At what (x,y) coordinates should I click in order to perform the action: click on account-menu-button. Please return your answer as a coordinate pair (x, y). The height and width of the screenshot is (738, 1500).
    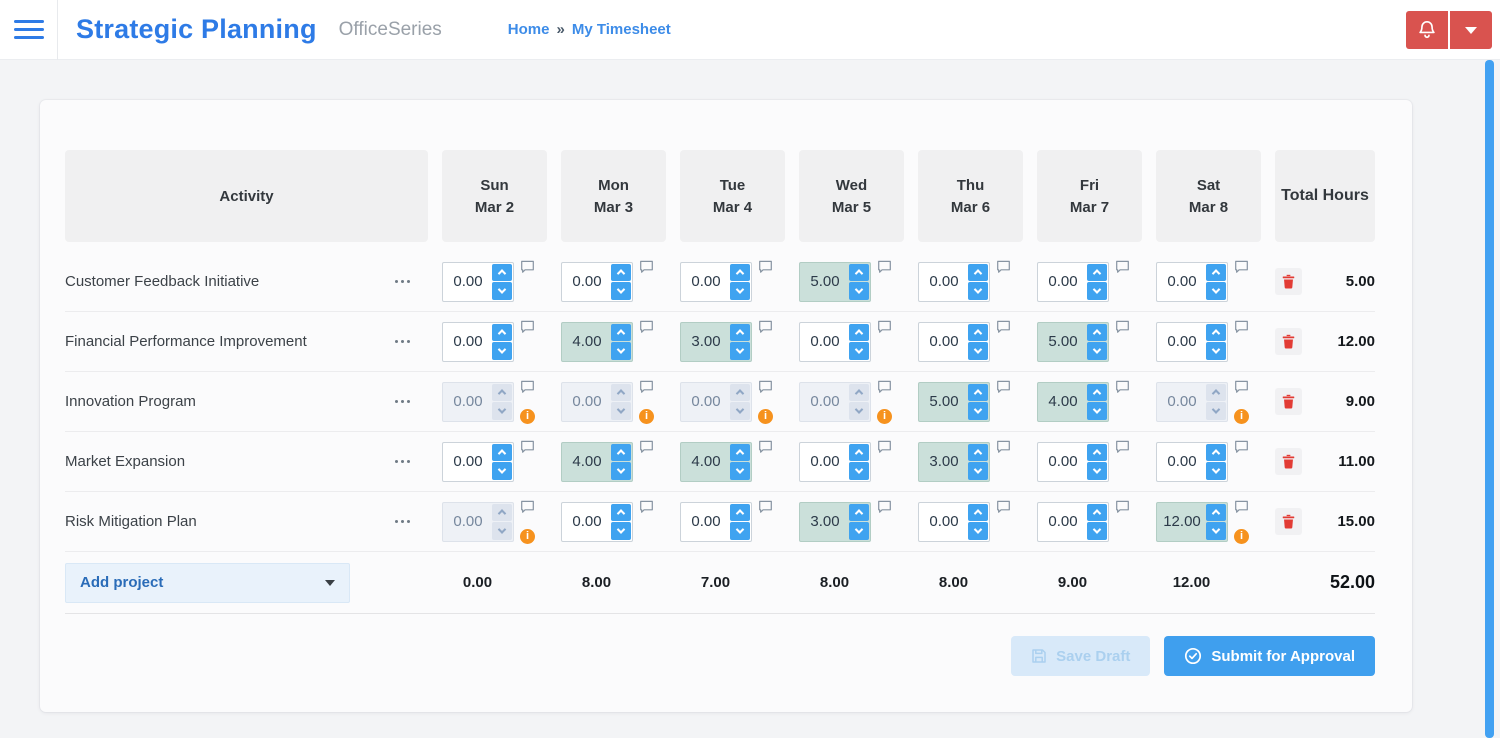
    Looking at the image, I should click on (1471, 30).